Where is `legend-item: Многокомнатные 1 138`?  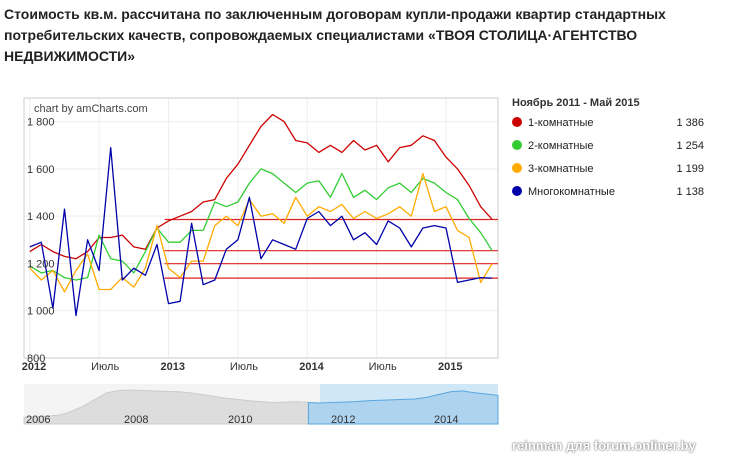 legend-item: Многокомнатные 1 138 is located at coordinates (608, 192).